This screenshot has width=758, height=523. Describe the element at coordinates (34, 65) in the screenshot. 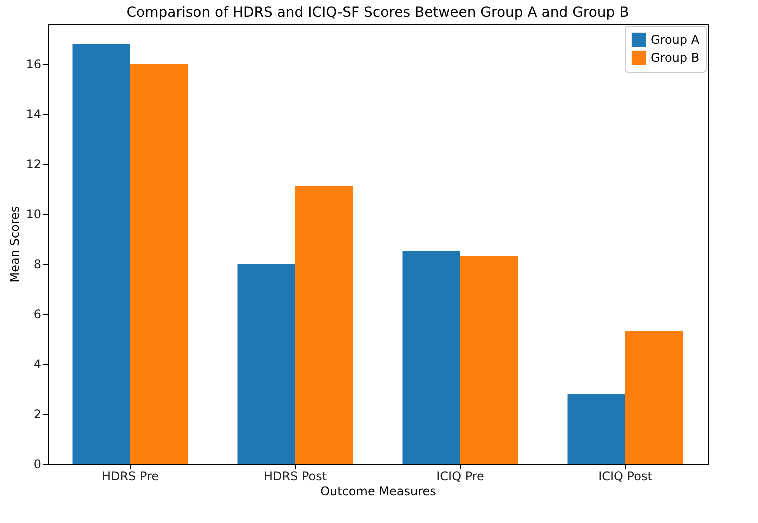

I see `y-tick-label: 16` at that location.